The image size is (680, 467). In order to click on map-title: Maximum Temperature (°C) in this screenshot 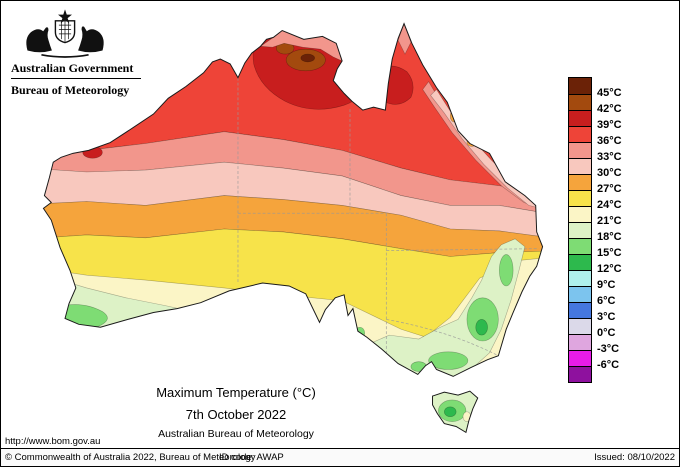, I will do `click(236, 392)`.